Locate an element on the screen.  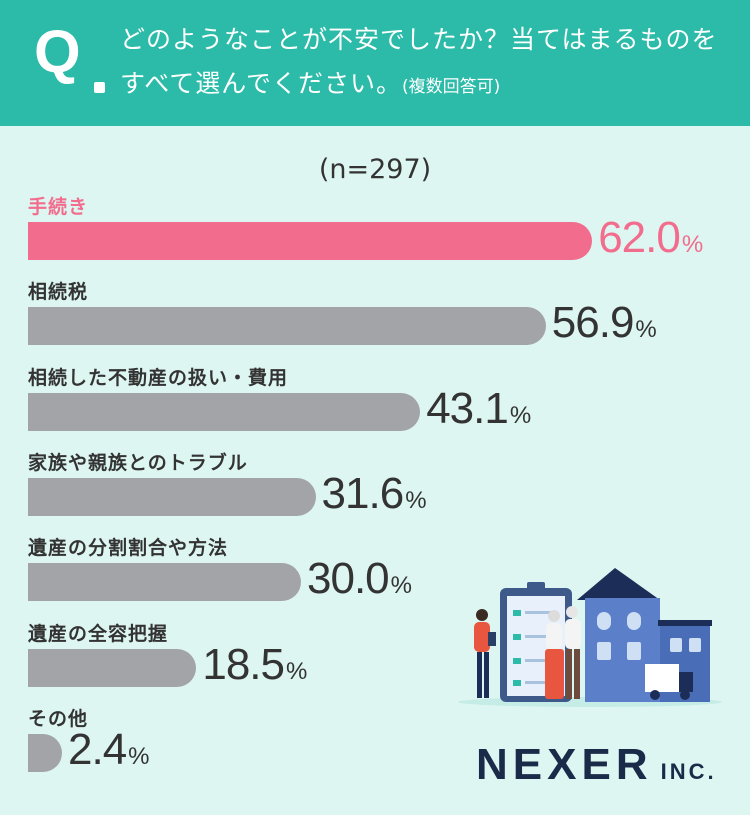
category-label: 相続税 is located at coordinates (58, 292).